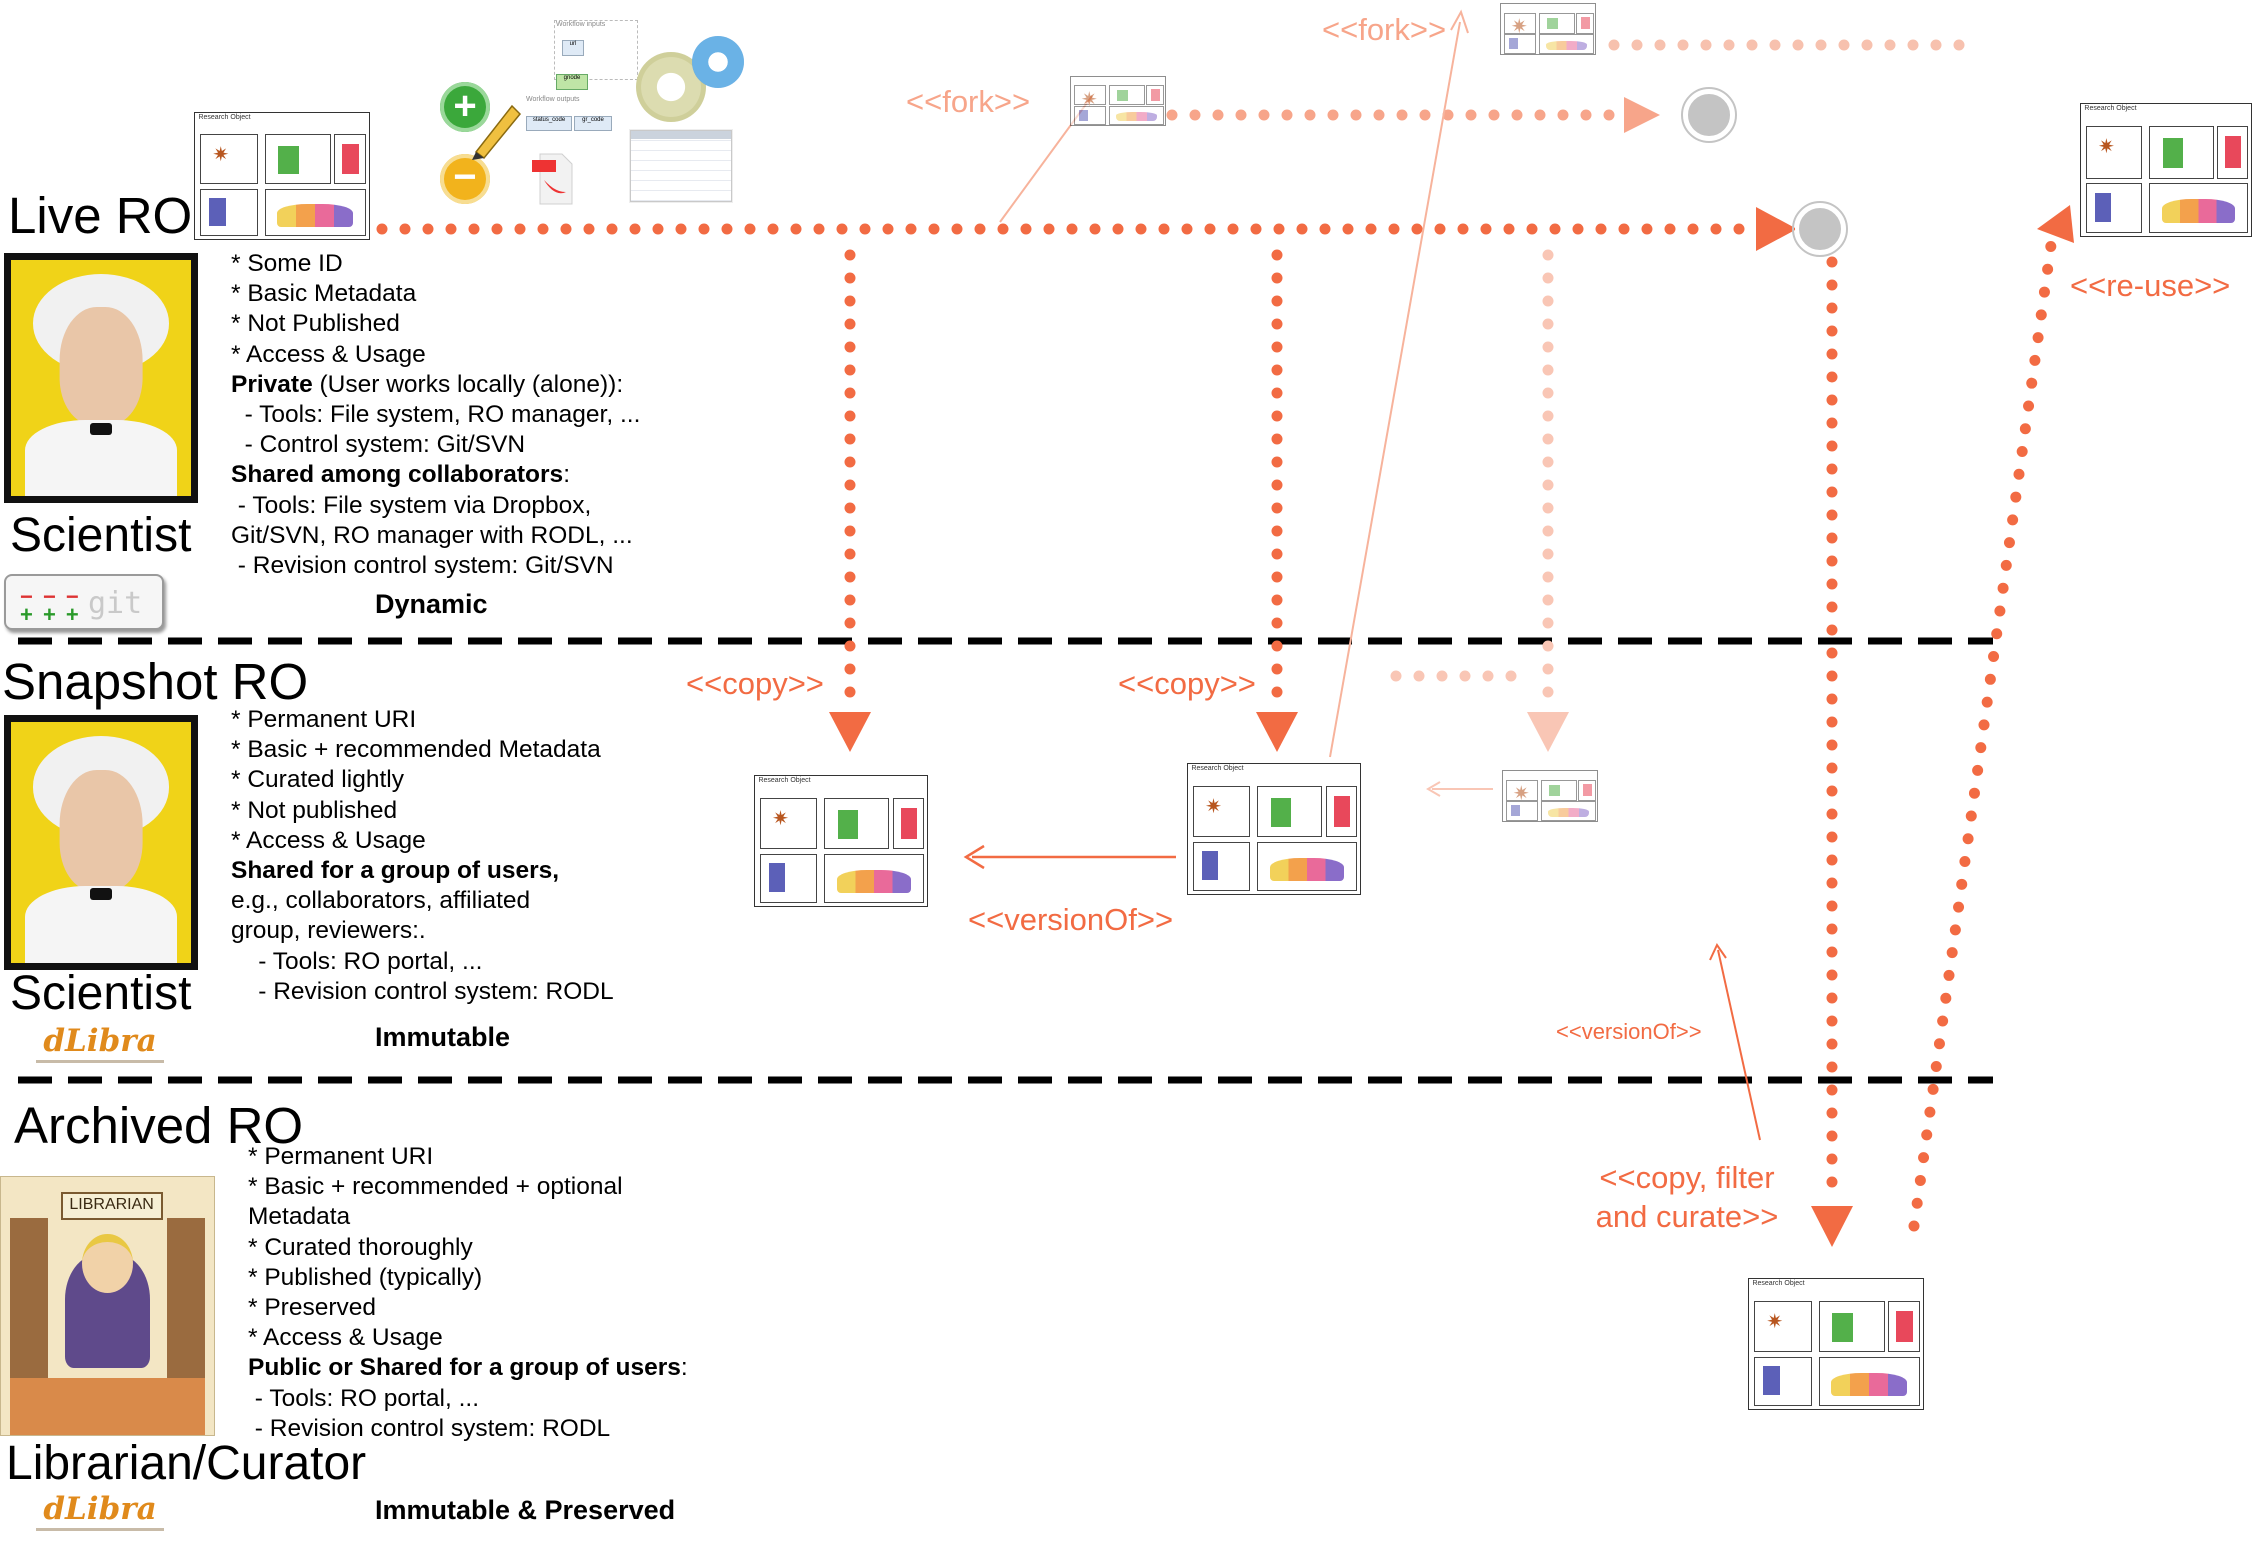 The width and height of the screenshot is (2255, 1542). I want to click on label-copy-filter-curate-line-1: <<copy, filter, so click(1687, 1177).